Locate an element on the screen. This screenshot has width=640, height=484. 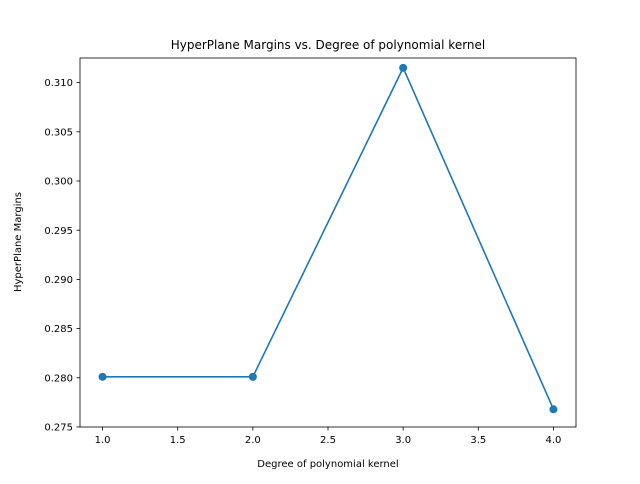
y-tick-label: 0.280 is located at coordinates (58, 378).